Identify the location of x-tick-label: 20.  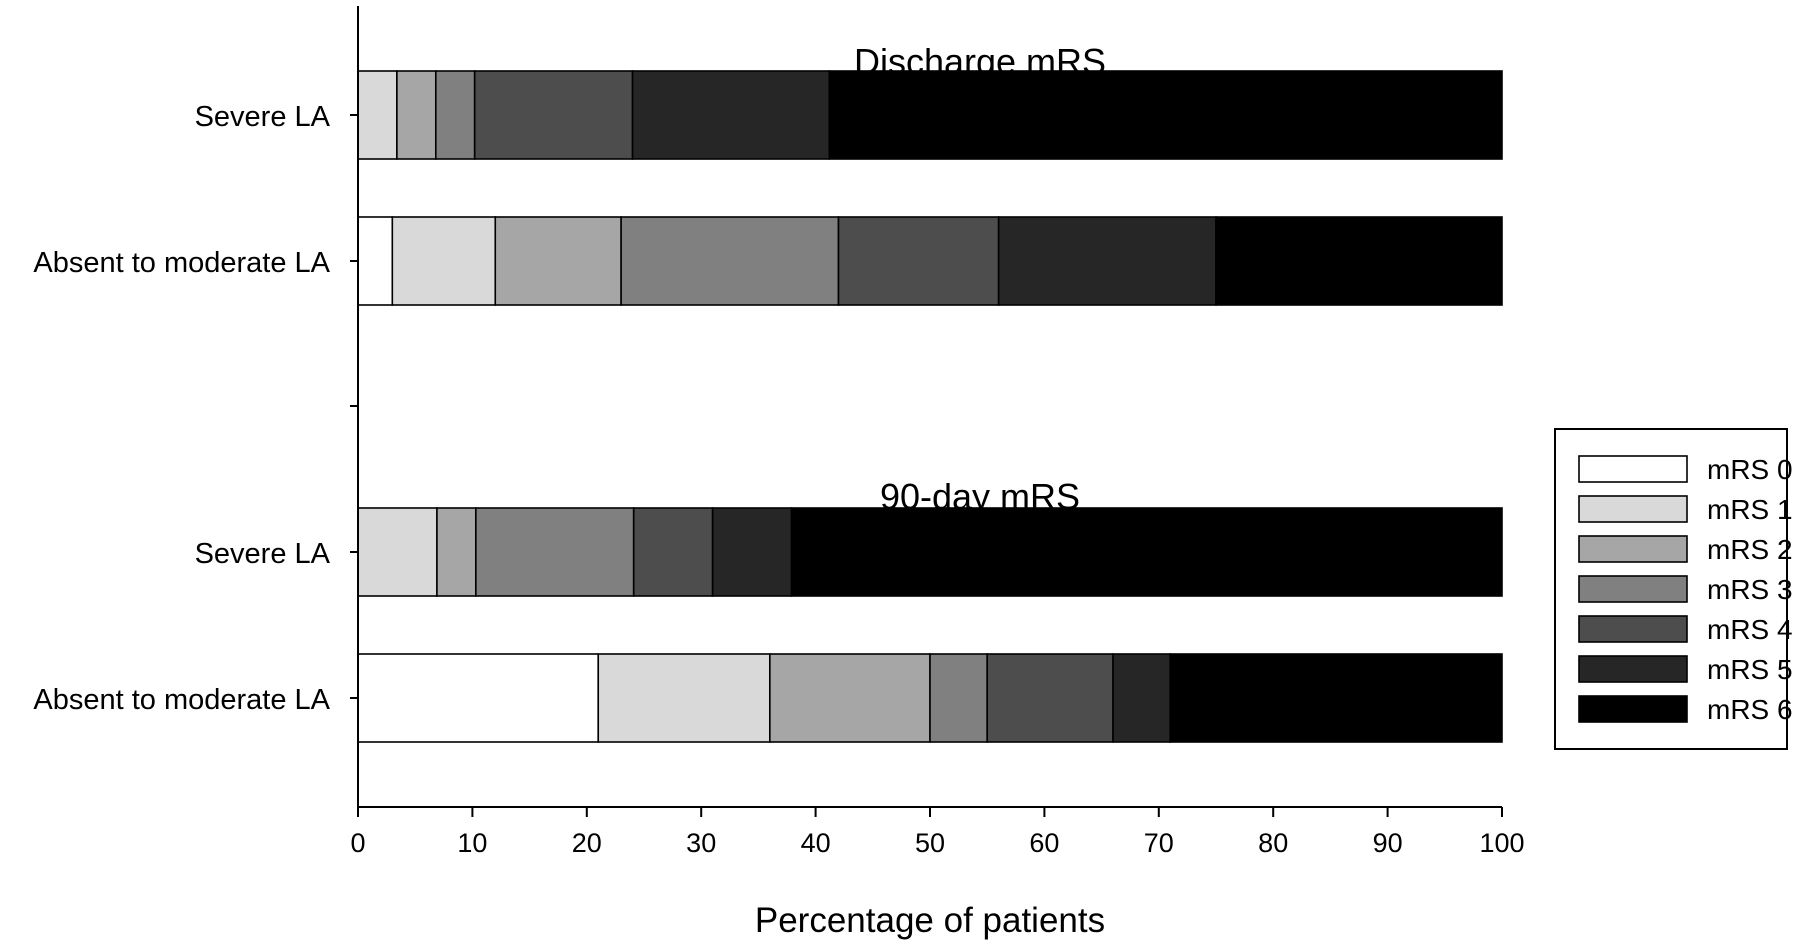
(587, 843).